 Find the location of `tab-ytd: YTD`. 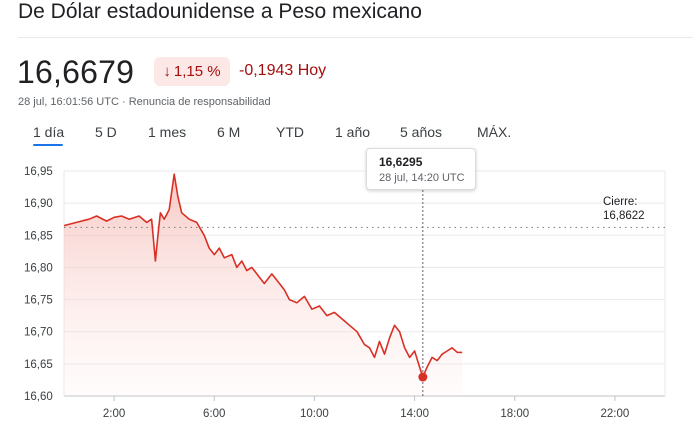

tab-ytd: YTD is located at coordinates (290, 132).